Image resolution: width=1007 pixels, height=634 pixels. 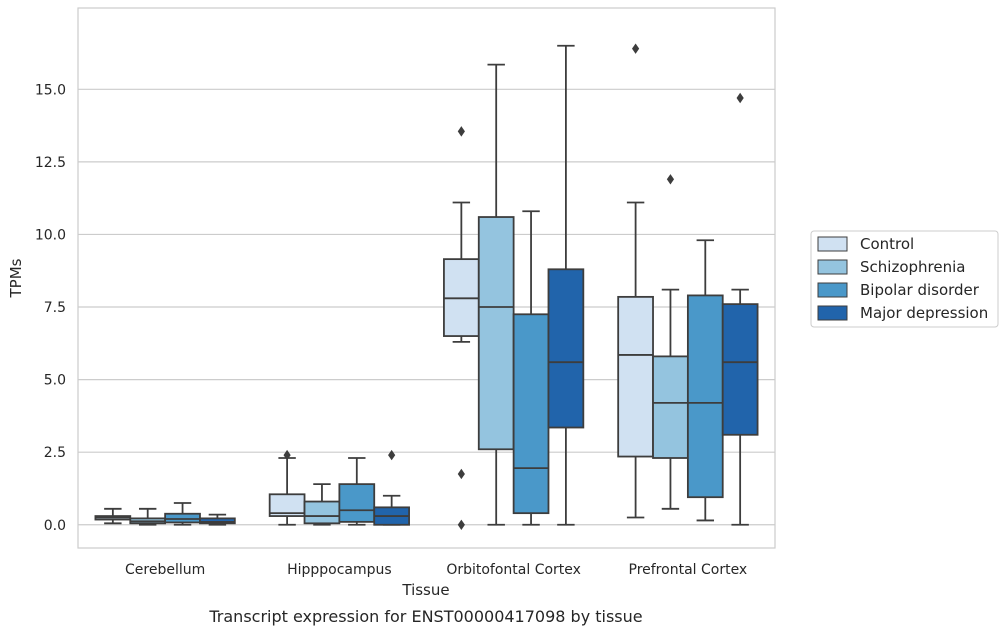 I want to click on x-tick-label: Hipppocampus, so click(x=339, y=570).